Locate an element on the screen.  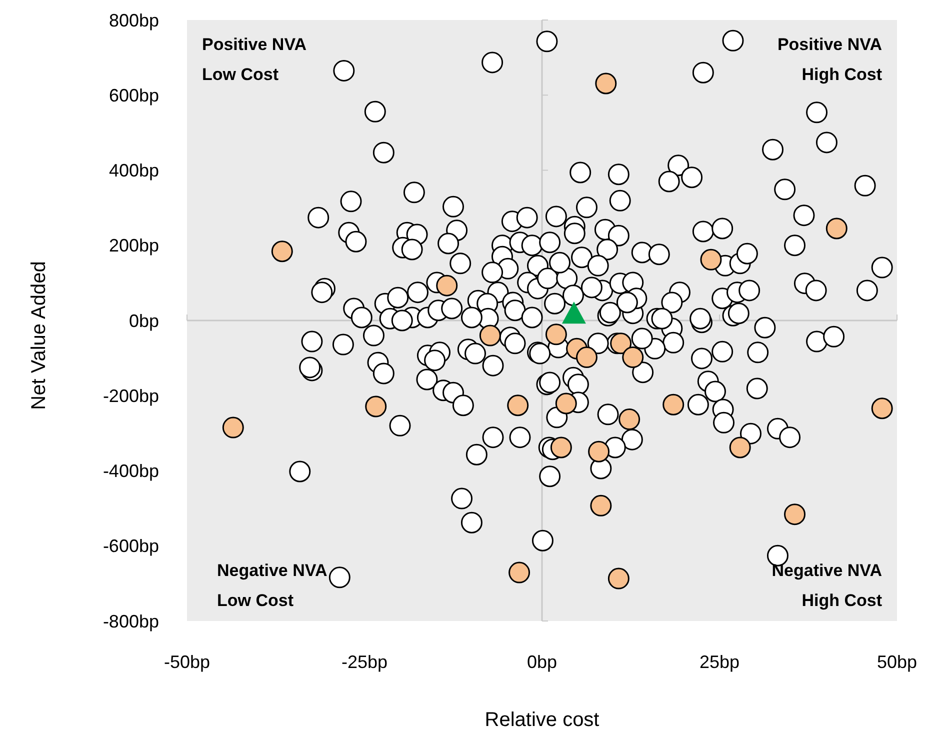
x-tick-label: 50bp is located at coordinates (897, 662).